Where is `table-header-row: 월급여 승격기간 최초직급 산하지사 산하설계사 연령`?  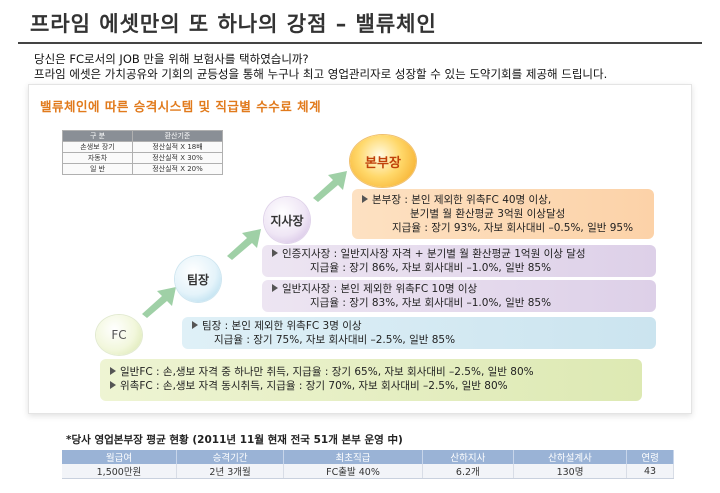
table-header-row: 월급여 승격기간 최초직급 산하지사 산하설계사 연령 is located at coordinates (368, 457).